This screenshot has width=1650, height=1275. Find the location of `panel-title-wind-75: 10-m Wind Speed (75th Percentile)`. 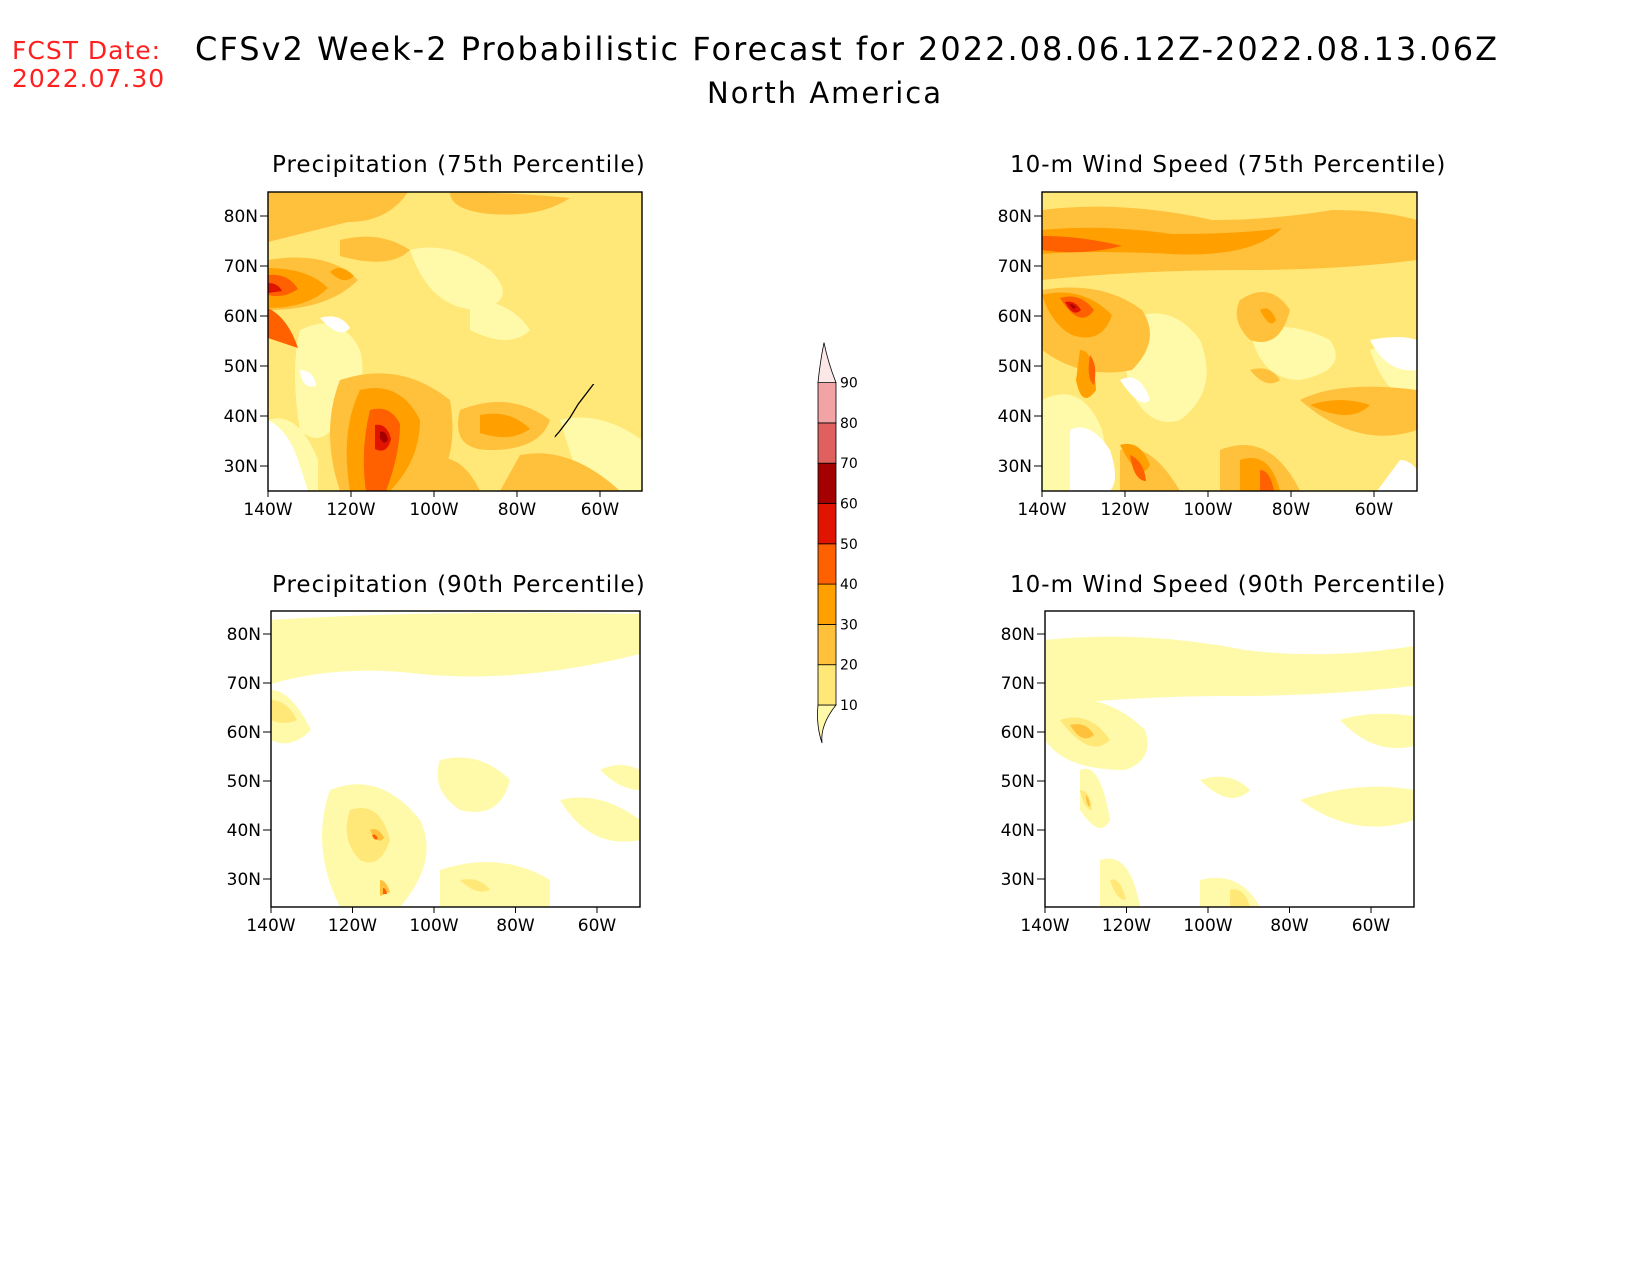

panel-title-wind-75: 10-m Wind Speed (75th Percentile) is located at coordinates (1228, 165).